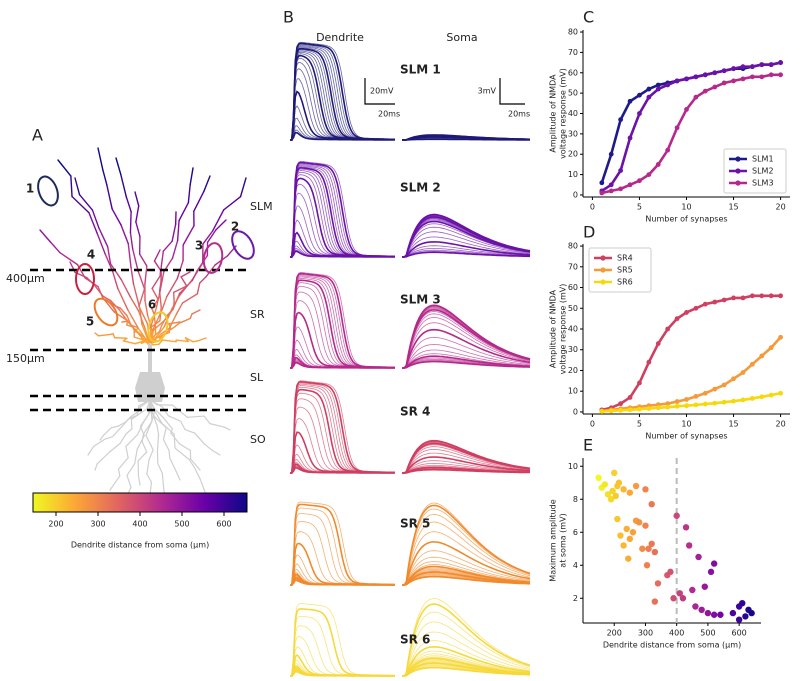 Image resolution: width=800 pixels, height=681 pixels. I want to click on soma, so click(150, 387).